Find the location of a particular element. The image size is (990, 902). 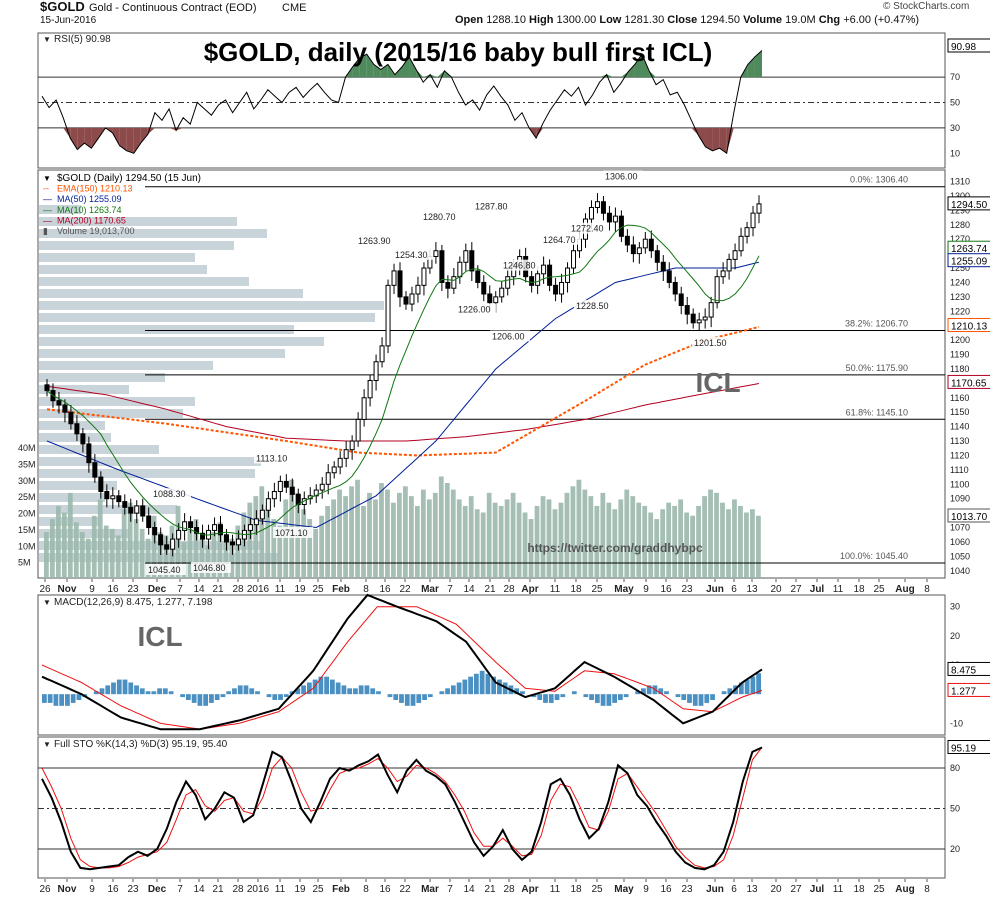

price-label: 1272.40 is located at coordinates (587, 229).